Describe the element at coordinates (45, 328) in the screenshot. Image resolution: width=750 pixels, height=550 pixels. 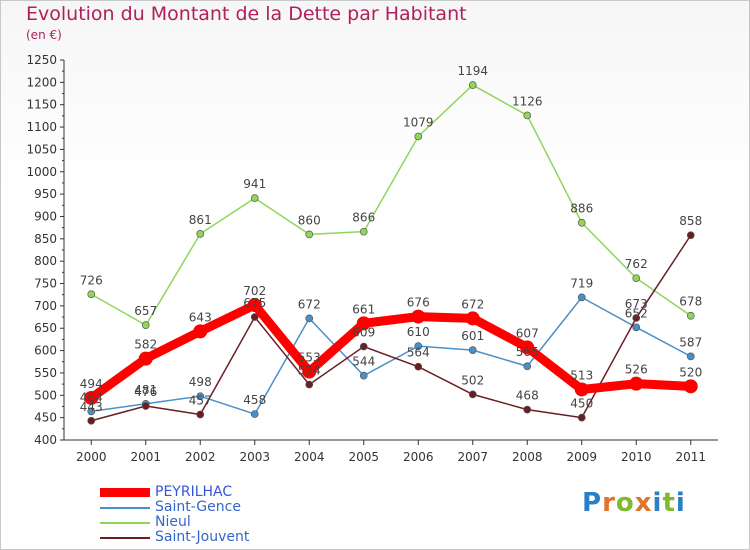
I see `y-tick-label: 650` at that location.